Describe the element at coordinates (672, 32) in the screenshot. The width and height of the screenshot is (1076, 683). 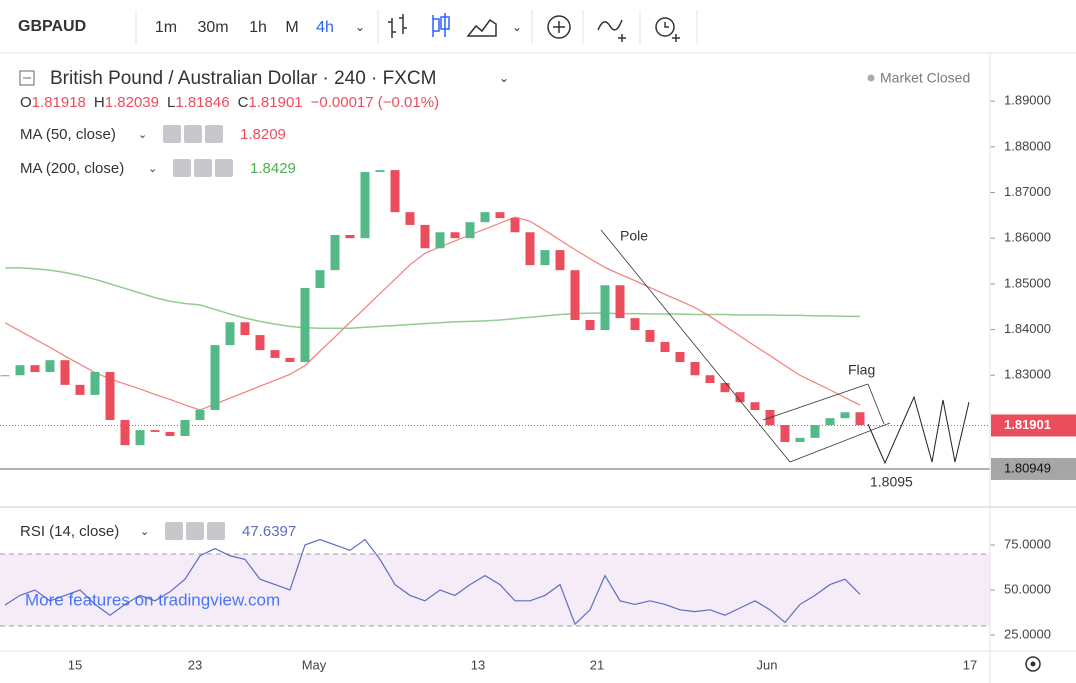
I see `alert-plus` at that location.